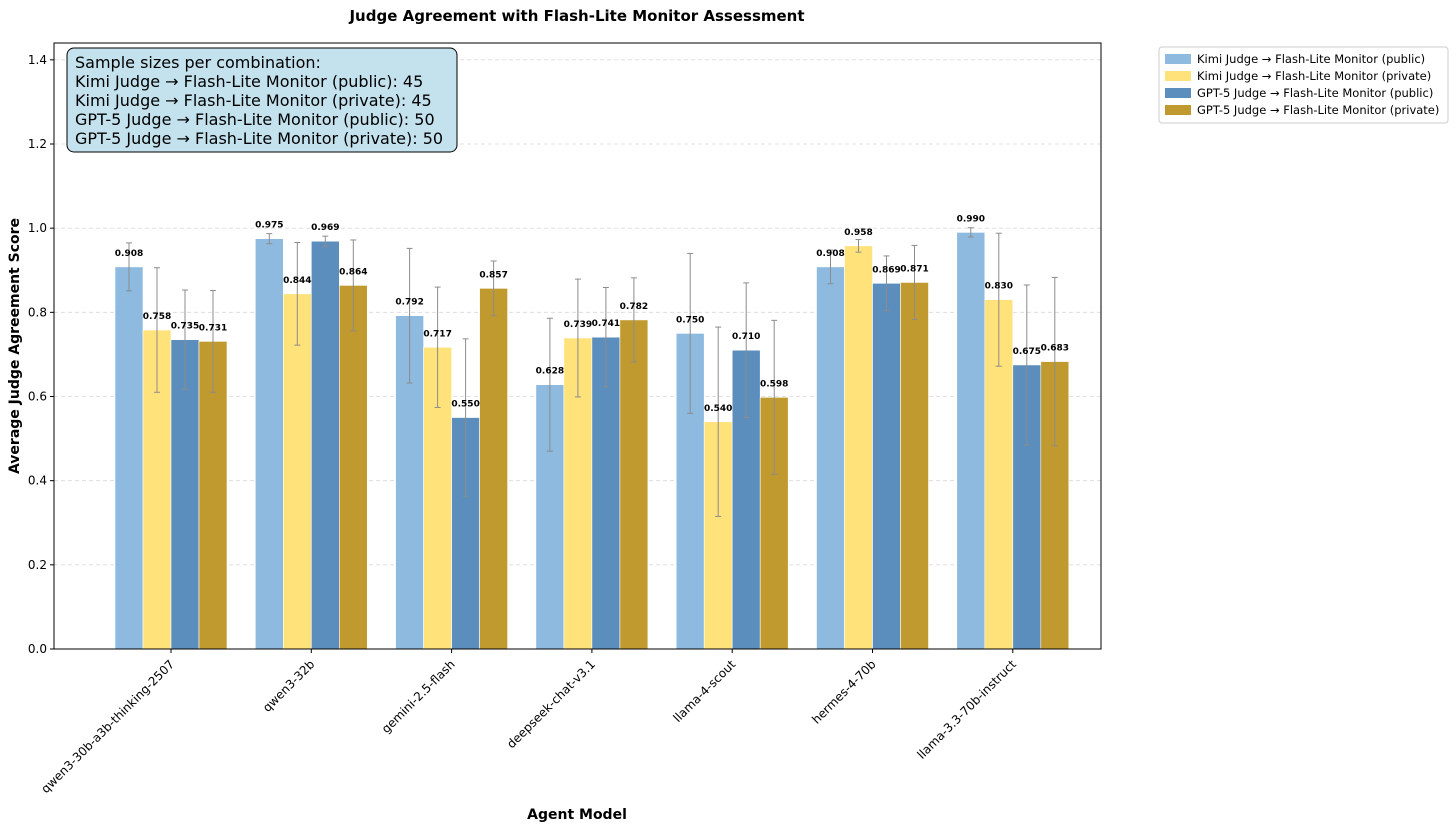 This screenshot has height=830, width=1456. I want to click on data-label: 0.731, so click(213, 328).